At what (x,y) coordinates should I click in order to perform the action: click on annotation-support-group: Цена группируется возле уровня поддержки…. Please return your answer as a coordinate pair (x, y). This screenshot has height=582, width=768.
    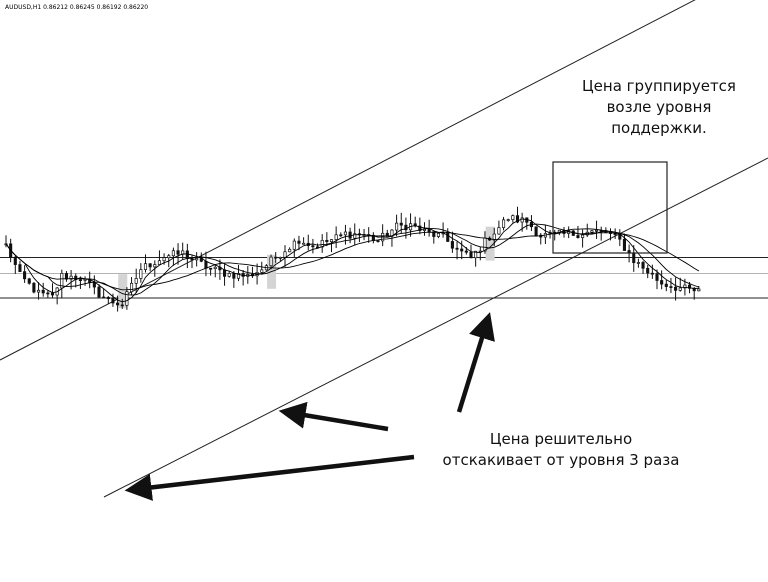
    Looking at the image, I should click on (658, 107).